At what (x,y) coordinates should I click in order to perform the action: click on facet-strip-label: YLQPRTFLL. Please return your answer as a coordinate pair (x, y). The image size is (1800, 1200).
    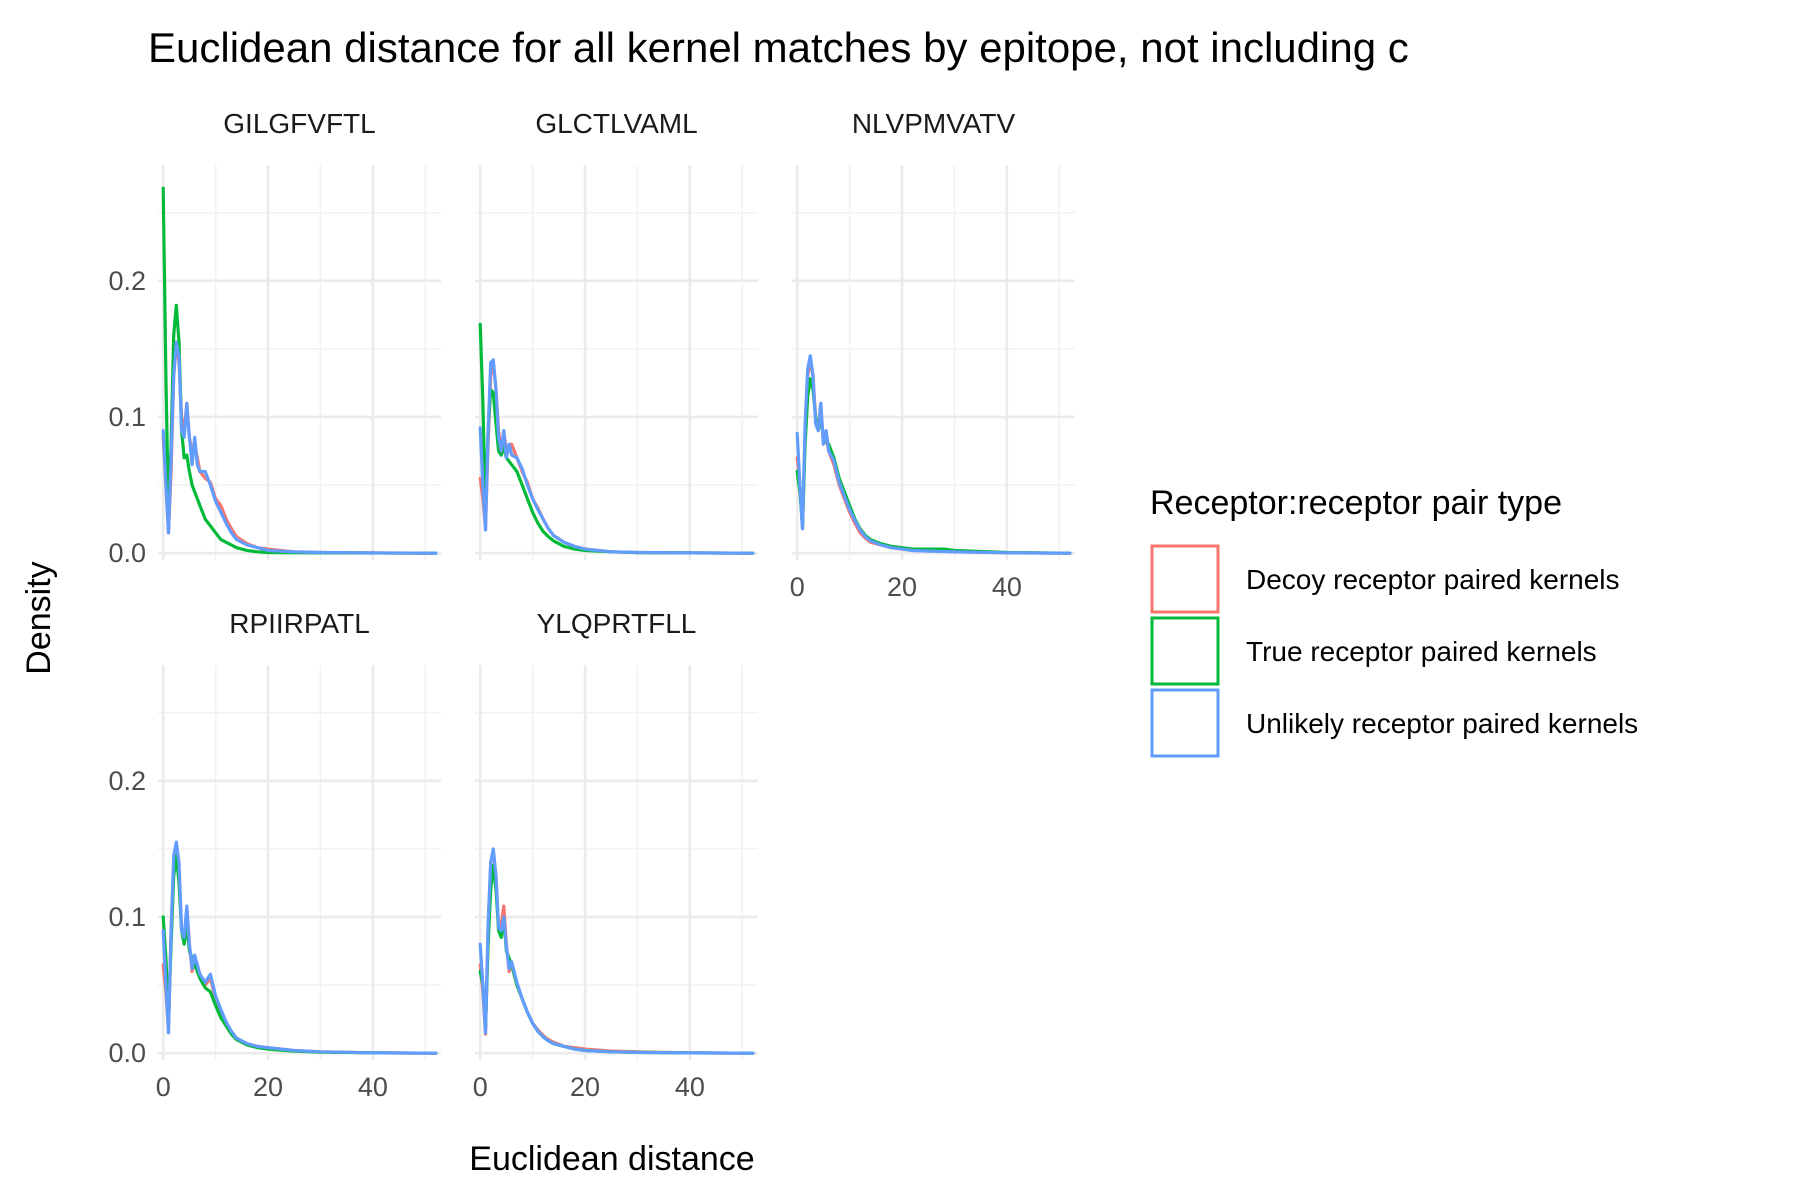
    Looking at the image, I should click on (617, 623).